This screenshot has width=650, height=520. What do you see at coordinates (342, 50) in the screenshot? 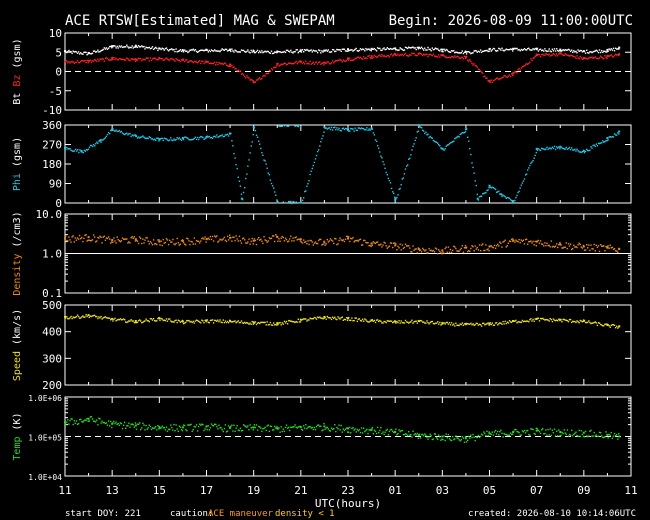
I see `bt_bz-series-bt` at bounding box center [342, 50].